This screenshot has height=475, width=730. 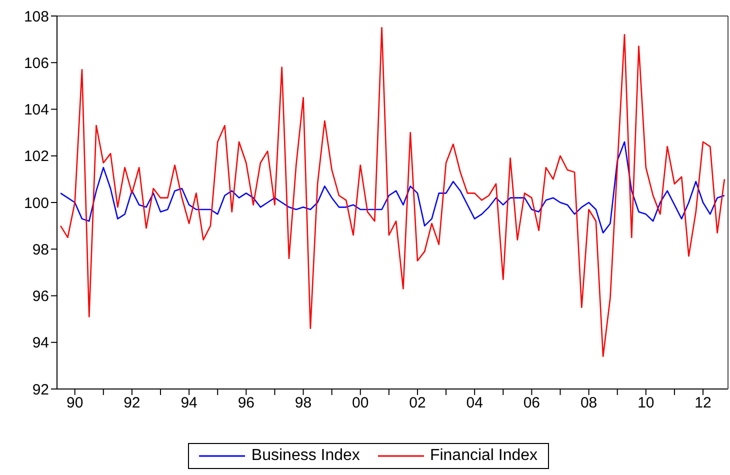 I want to click on y-tick-label: 108, so click(x=36, y=17).